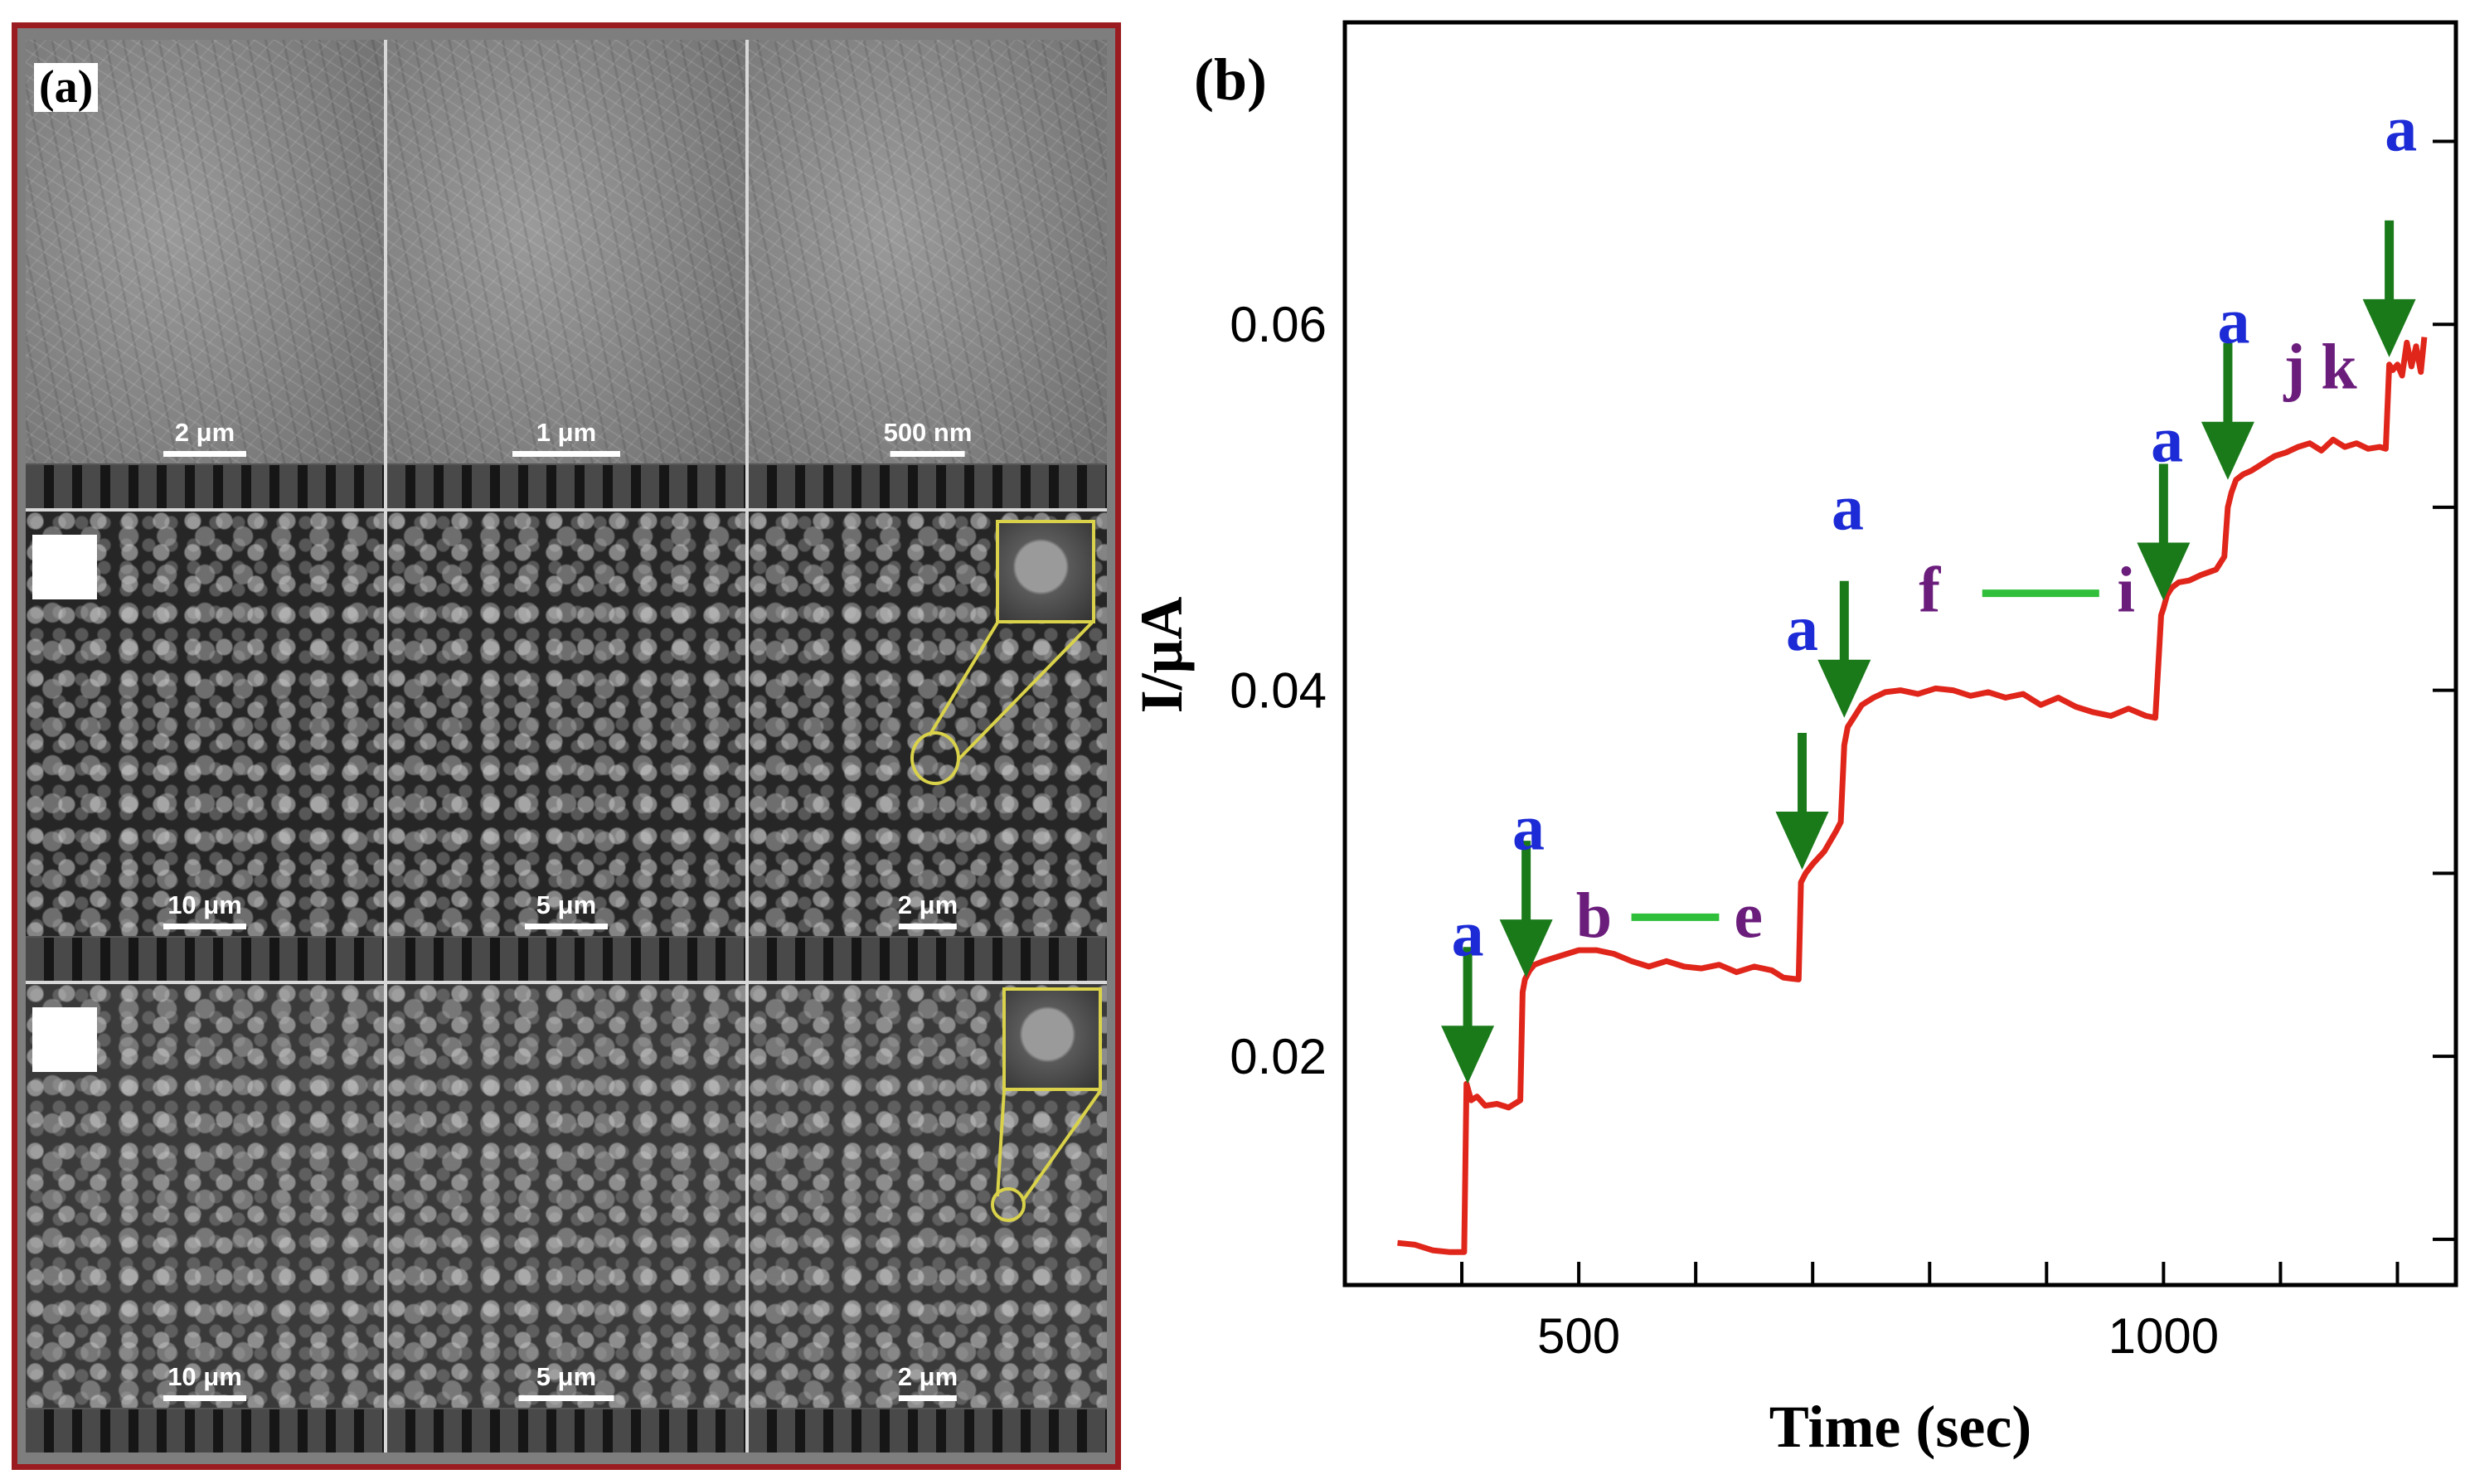  I want to click on sem-tile-r2c2: 5 μm, so click(566, 746).